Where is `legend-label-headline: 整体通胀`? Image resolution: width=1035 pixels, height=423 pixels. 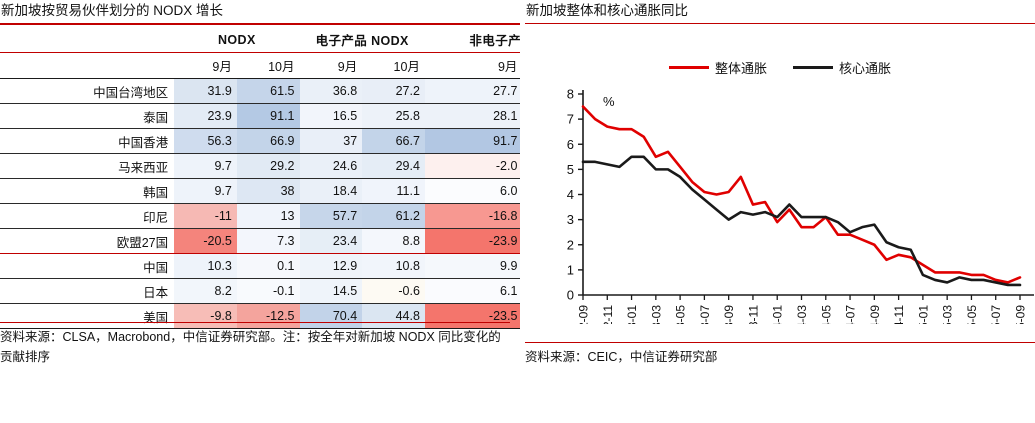
legend-label-headline: 整体通胀 is located at coordinates (740, 68).